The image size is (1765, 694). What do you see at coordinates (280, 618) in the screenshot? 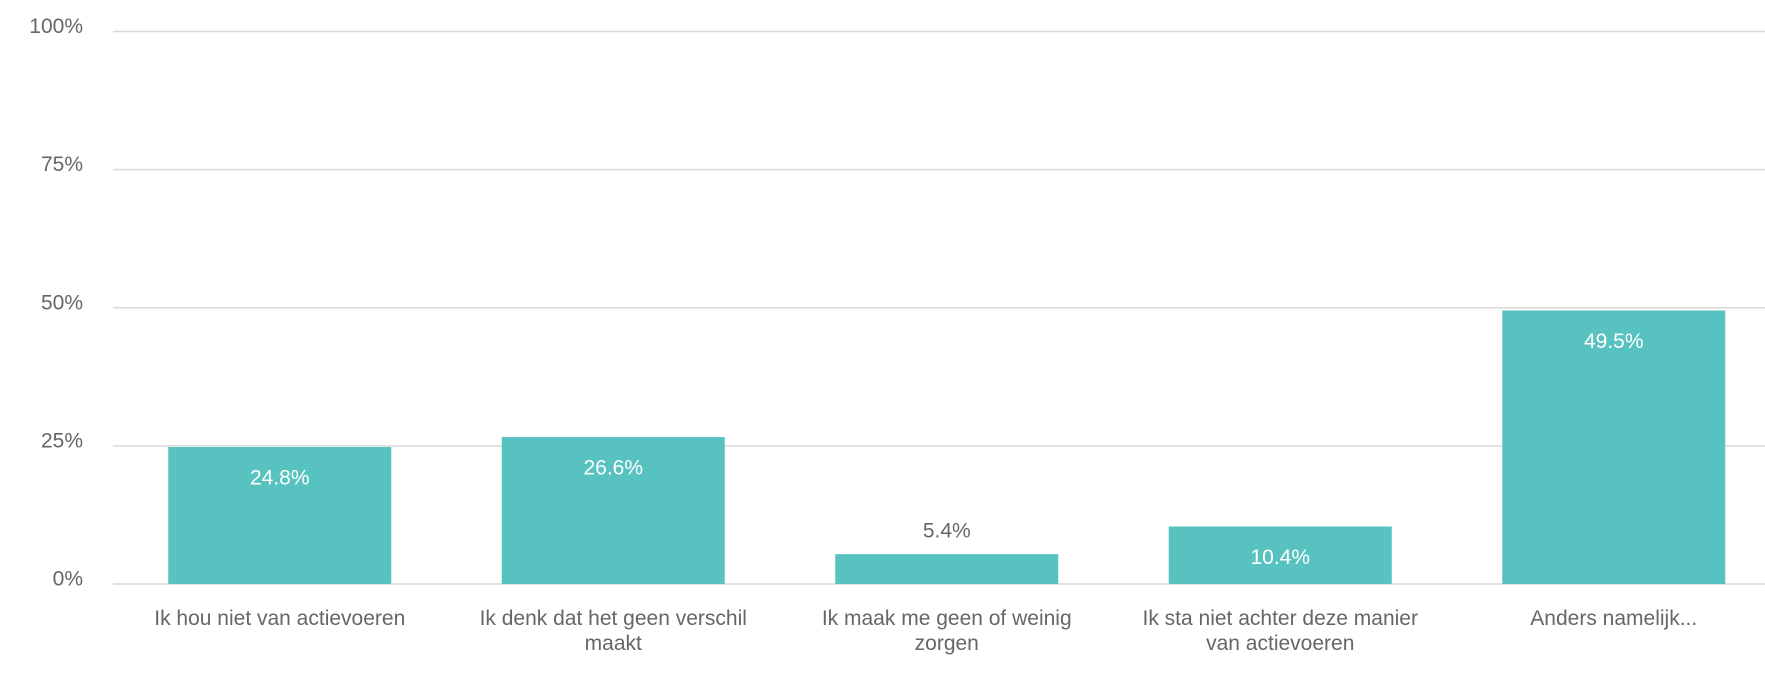
I see `x-tick-label: Ik hou niet van actievoeren` at bounding box center [280, 618].